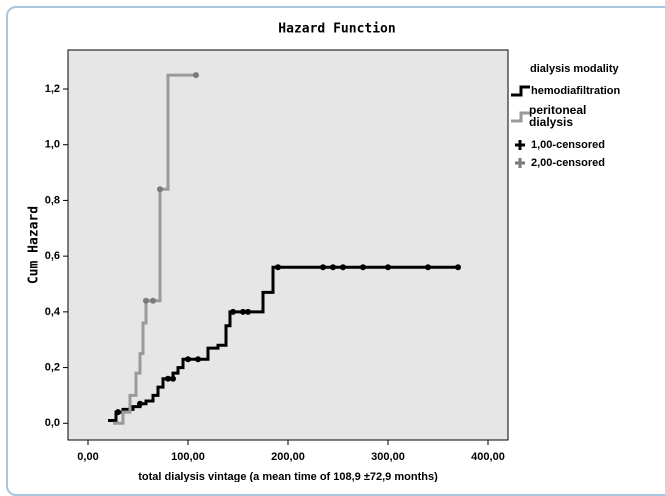 This screenshot has height=496, width=665. Describe the element at coordinates (52, 89) in the screenshot. I see `y-tick-label: 1,2` at that location.